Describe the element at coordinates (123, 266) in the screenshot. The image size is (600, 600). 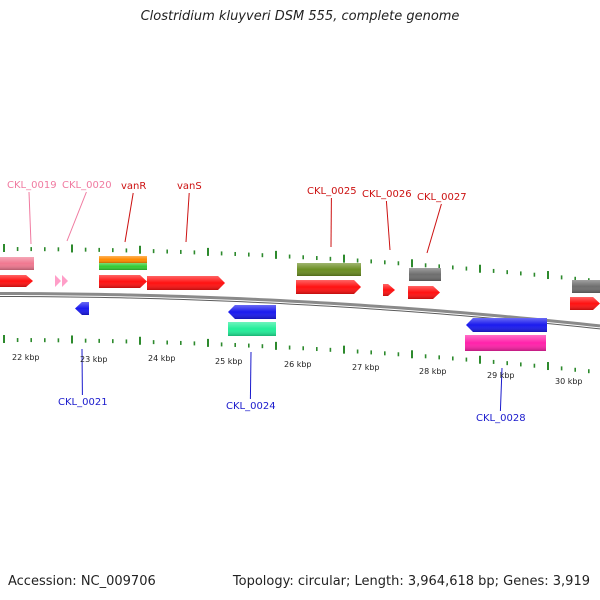
I see `green-feature-vanR-shade` at that location.